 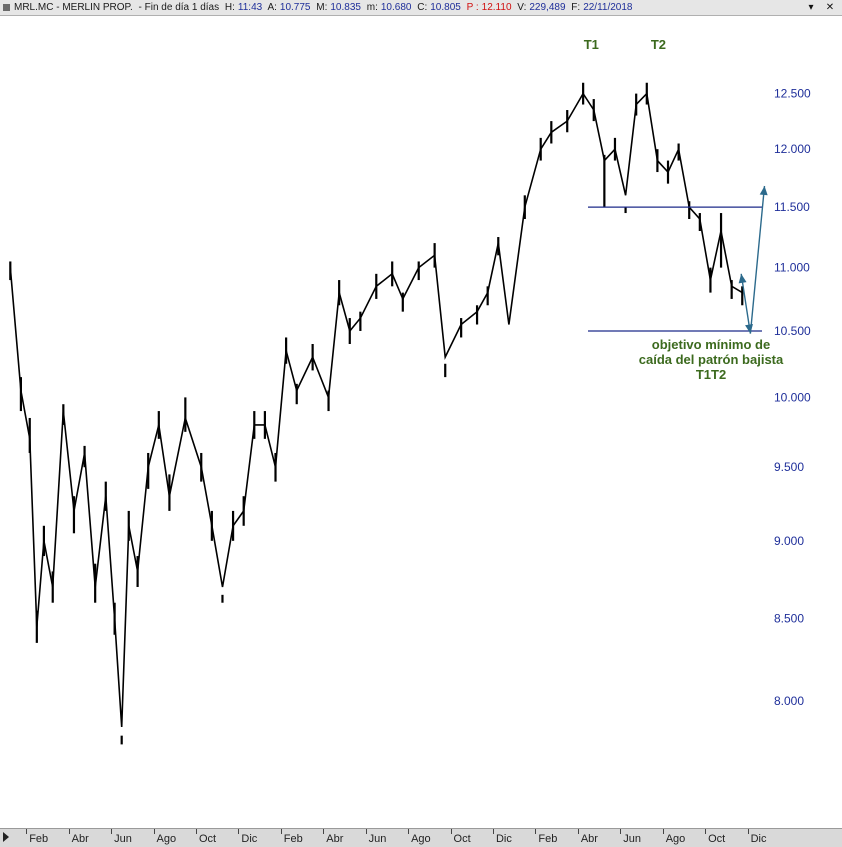 I want to click on h-label: H:, so click(x=229, y=7).